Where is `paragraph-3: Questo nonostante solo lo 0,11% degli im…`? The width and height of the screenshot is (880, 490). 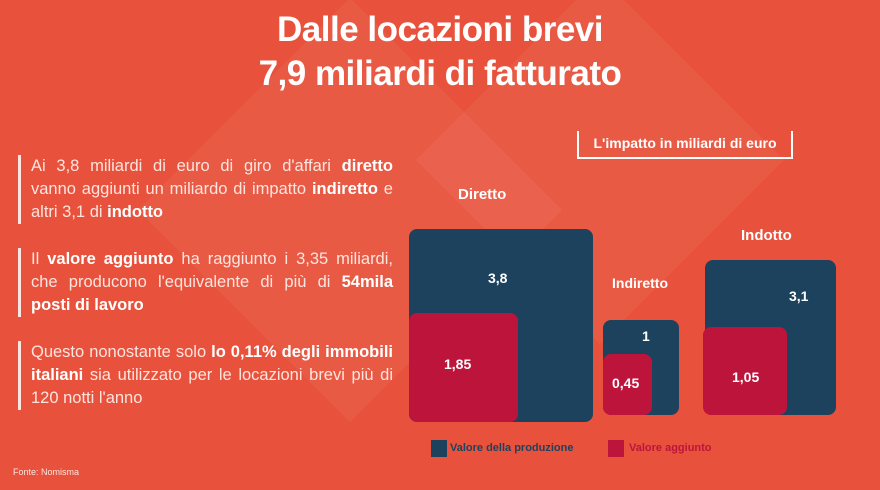
paragraph-3: Questo nonostante solo lo 0,11% degli im… is located at coordinates (205, 375).